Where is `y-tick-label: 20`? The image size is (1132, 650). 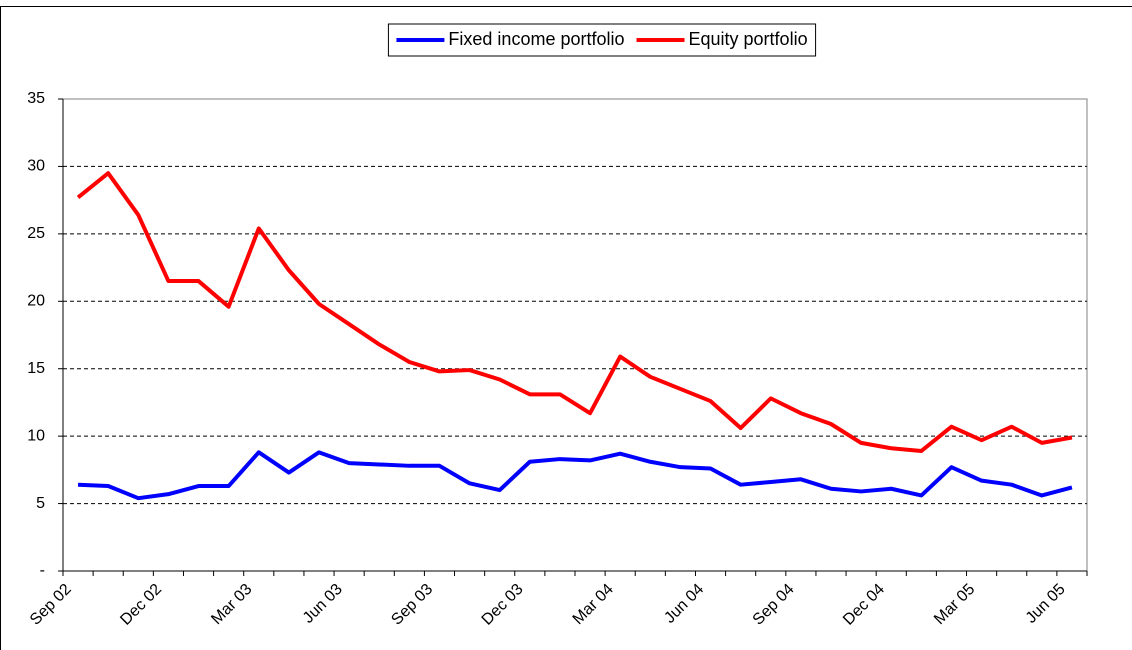
y-tick-label: 20 is located at coordinates (36, 301).